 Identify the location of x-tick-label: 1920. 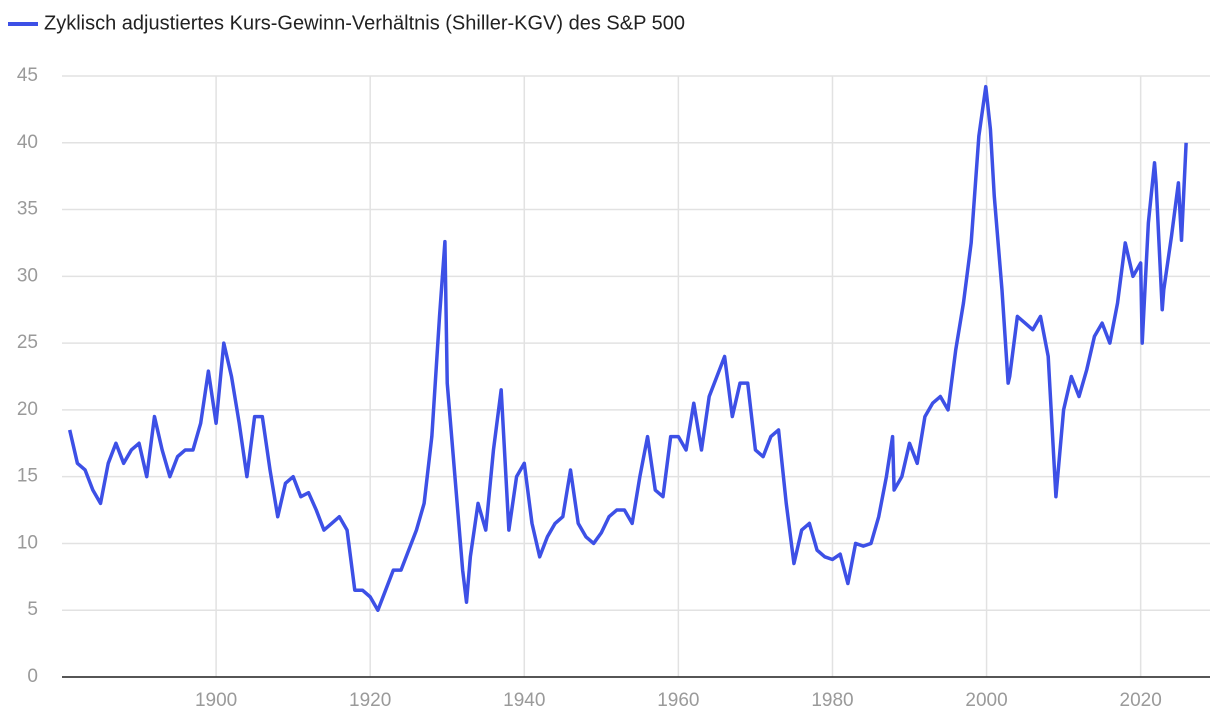
(370, 700).